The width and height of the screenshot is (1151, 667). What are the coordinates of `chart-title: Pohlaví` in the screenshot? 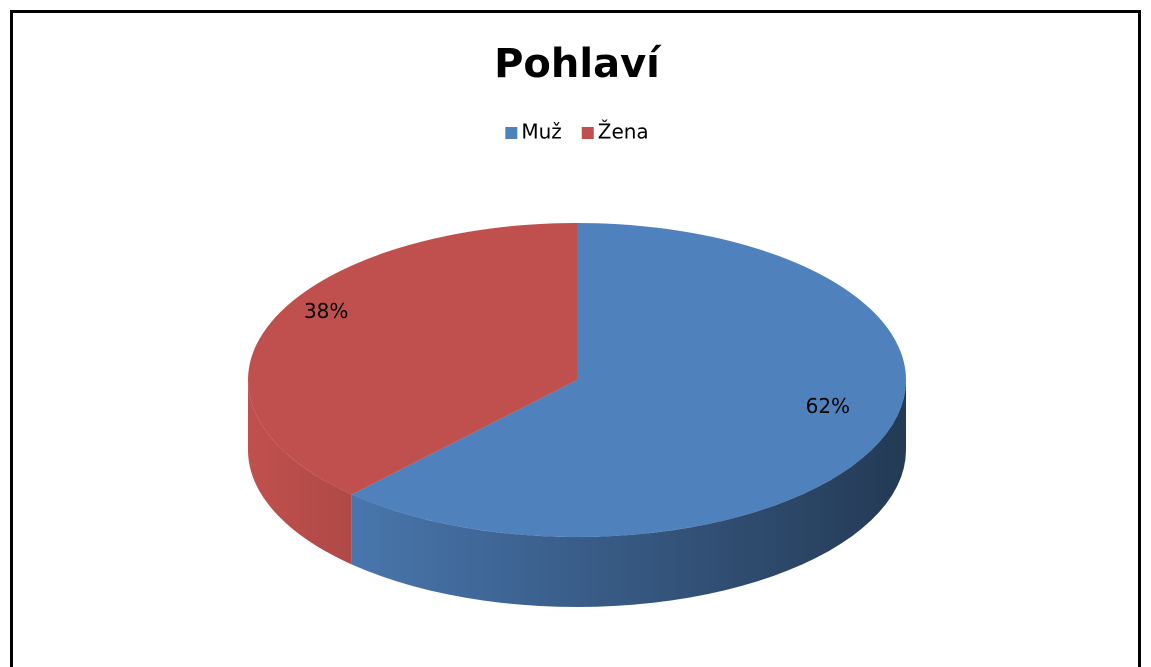 It's located at (578, 64).